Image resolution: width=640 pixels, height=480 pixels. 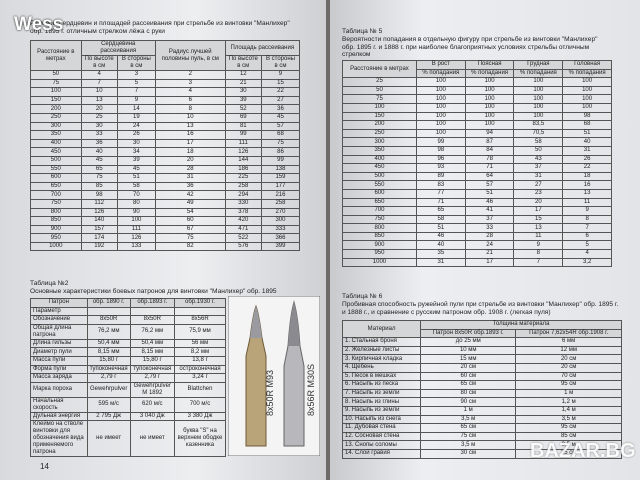 What do you see at coordinates (481, 419) in the screenshot?
I see `table-row: 10. Насыпь из снега 3,5 м 3,5 м` at bounding box center [481, 419].